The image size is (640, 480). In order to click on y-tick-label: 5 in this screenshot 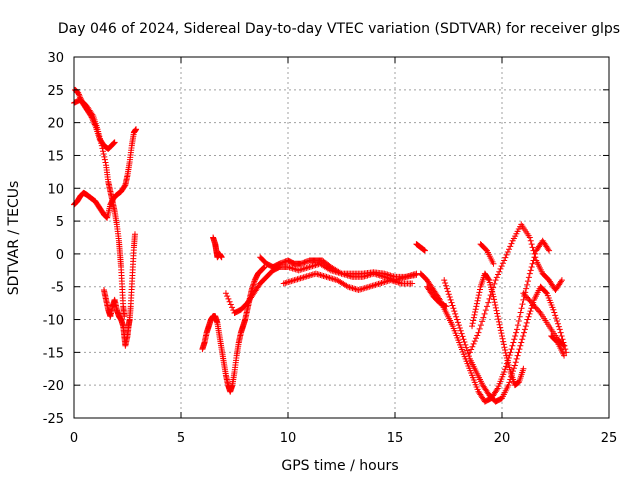, I will do `click(60, 222)`.